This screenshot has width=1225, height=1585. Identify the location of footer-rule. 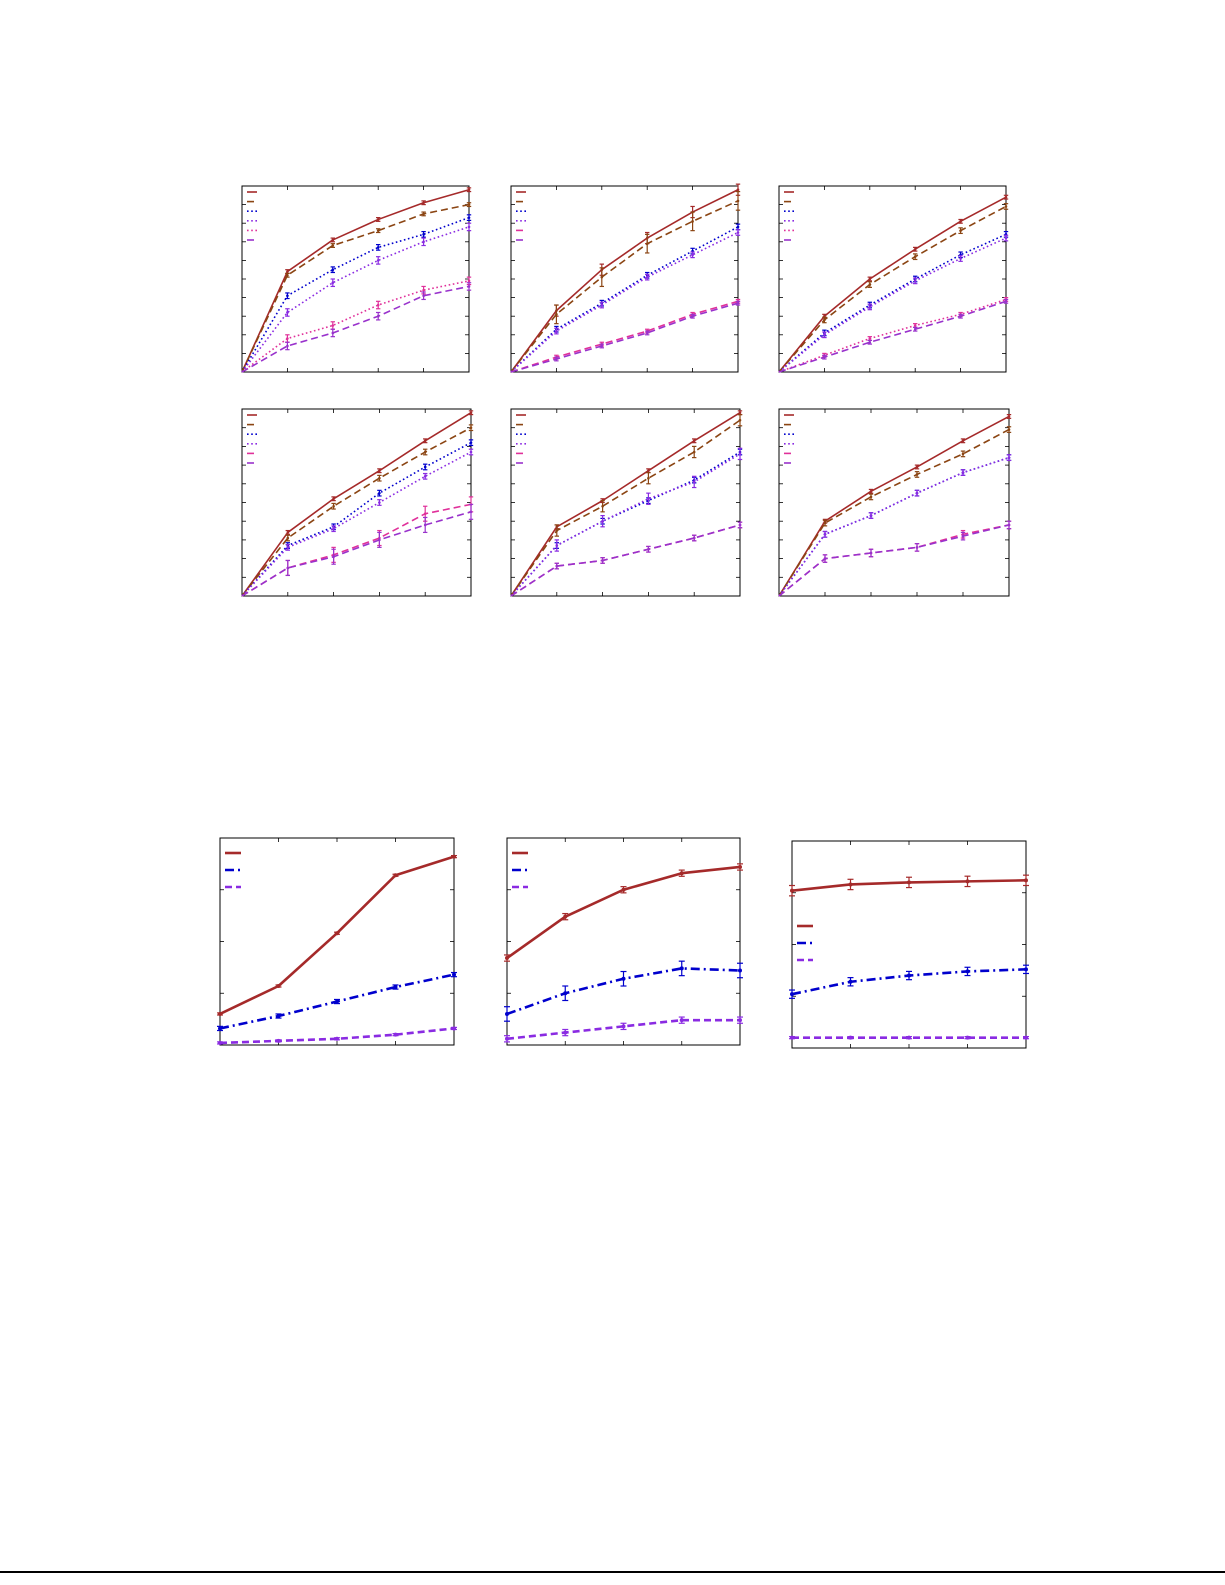
(612, 1572).